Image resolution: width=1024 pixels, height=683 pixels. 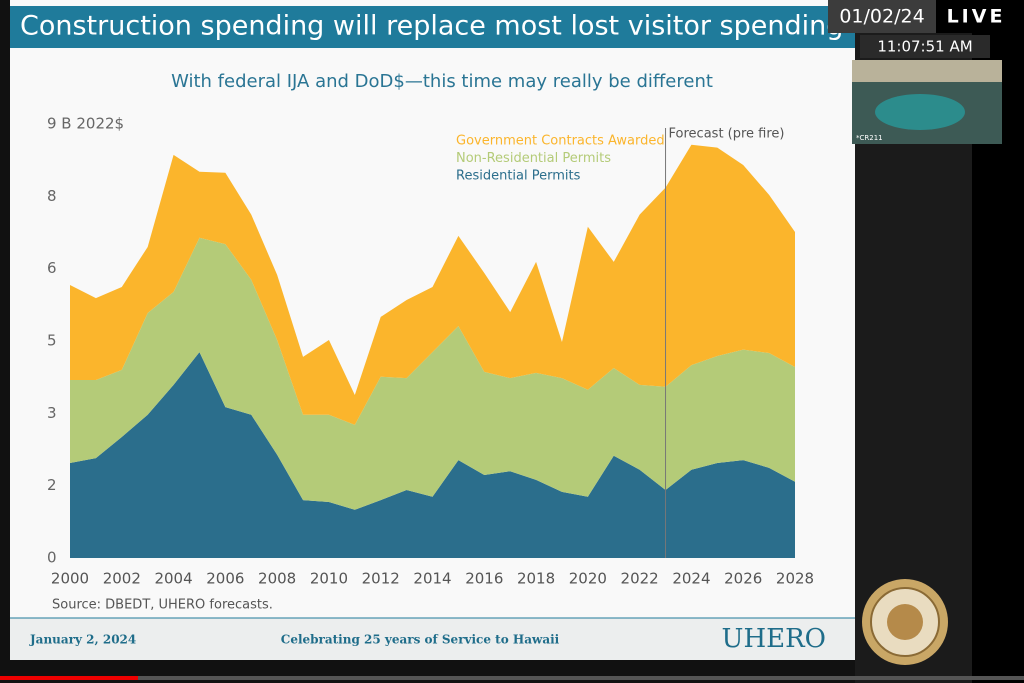 I want to click on seal-core, so click(x=905, y=622).